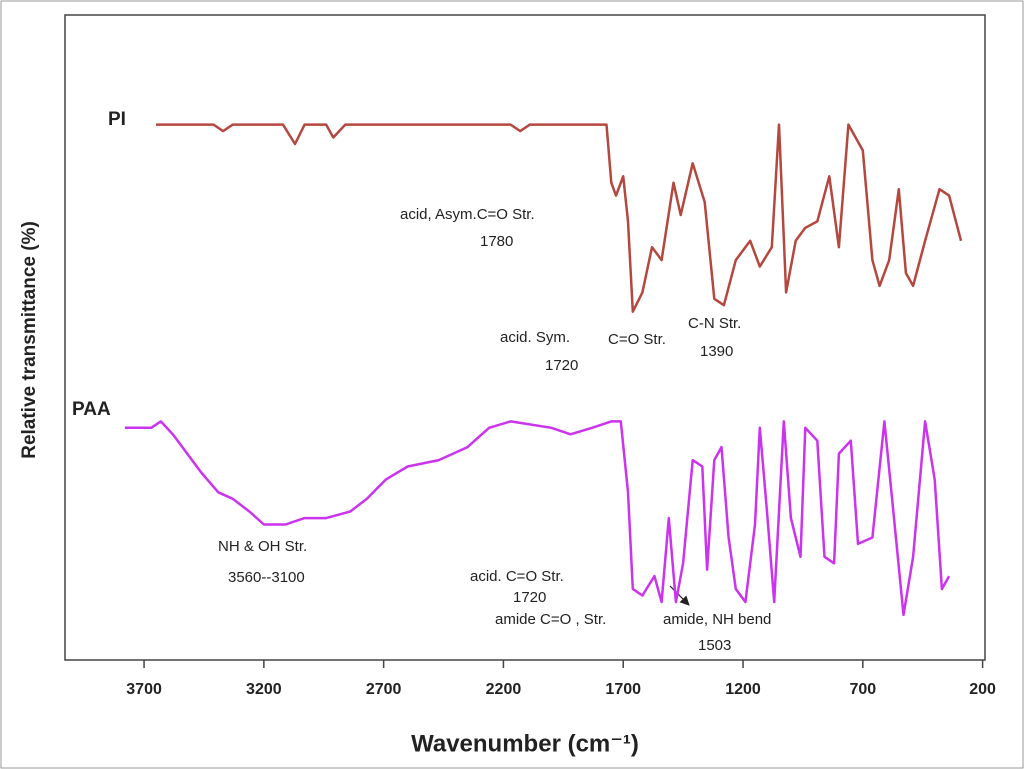 This screenshot has width=1024, height=769. I want to click on x-tick-label: 2700, so click(384, 689).